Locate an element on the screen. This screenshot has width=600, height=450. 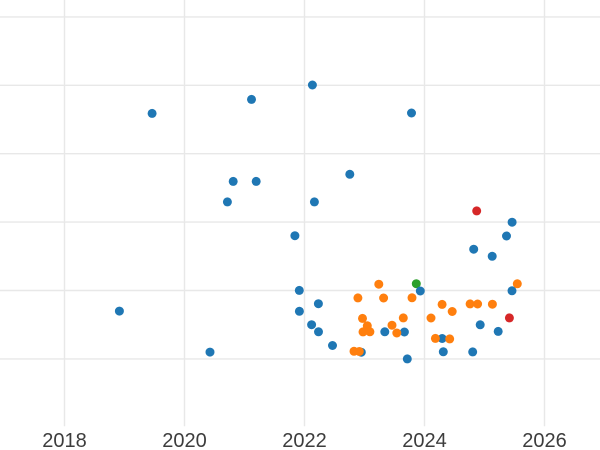
svg-text: 2022 is located at coordinates (304, 440).